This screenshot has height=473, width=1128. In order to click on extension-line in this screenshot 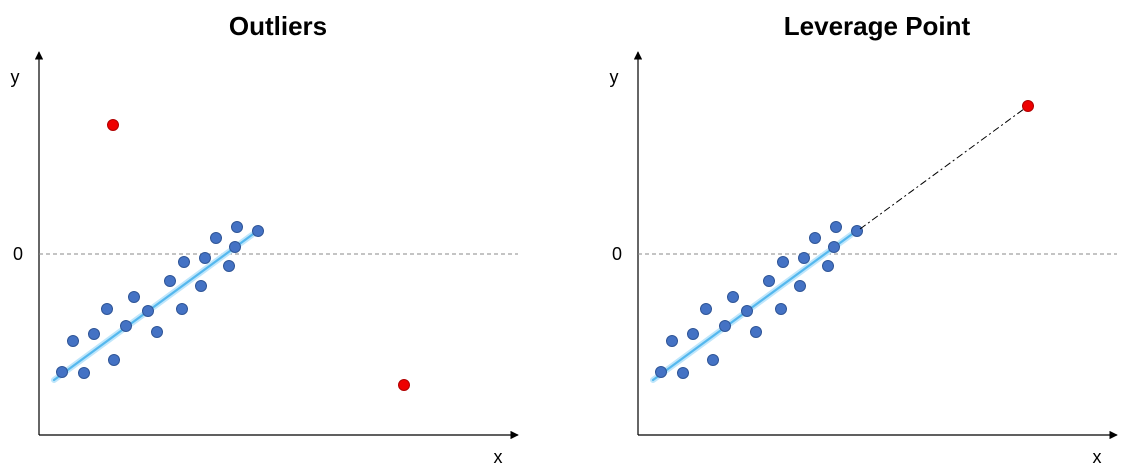, I will do `click(944, 167)`.